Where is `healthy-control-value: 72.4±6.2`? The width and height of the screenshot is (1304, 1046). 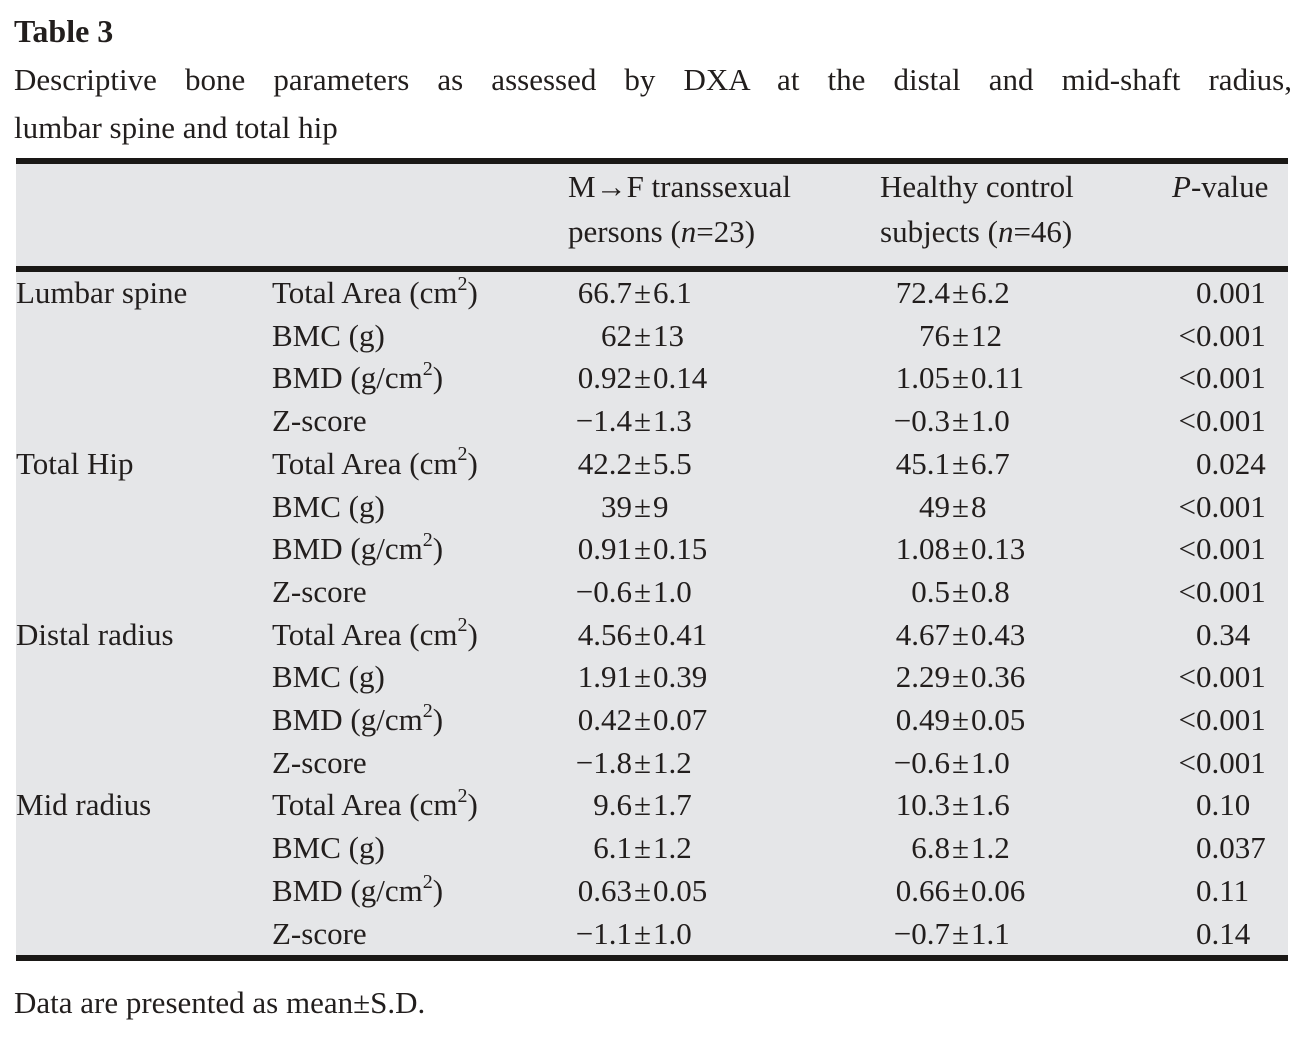 healthy-control-value: 72.4±6.2 is located at coordinates (1026, 292).